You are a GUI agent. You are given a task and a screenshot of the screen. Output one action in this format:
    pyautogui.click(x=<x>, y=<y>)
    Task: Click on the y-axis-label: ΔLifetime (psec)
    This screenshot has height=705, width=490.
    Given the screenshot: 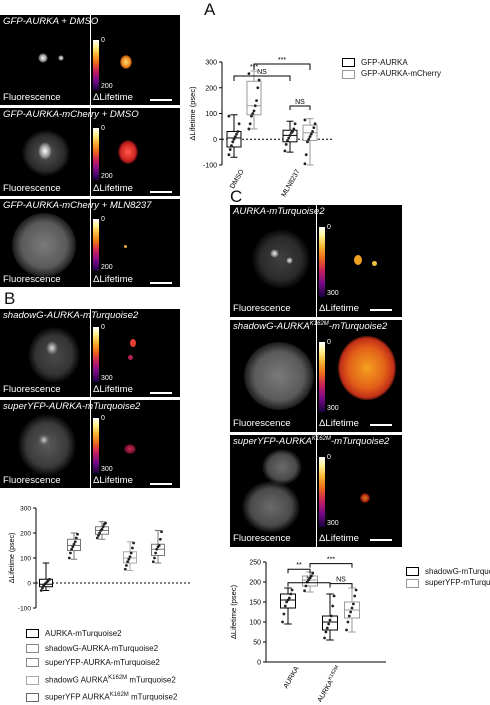 What is the action you would take?
    pyautogui.click(x=12, y=558)
    